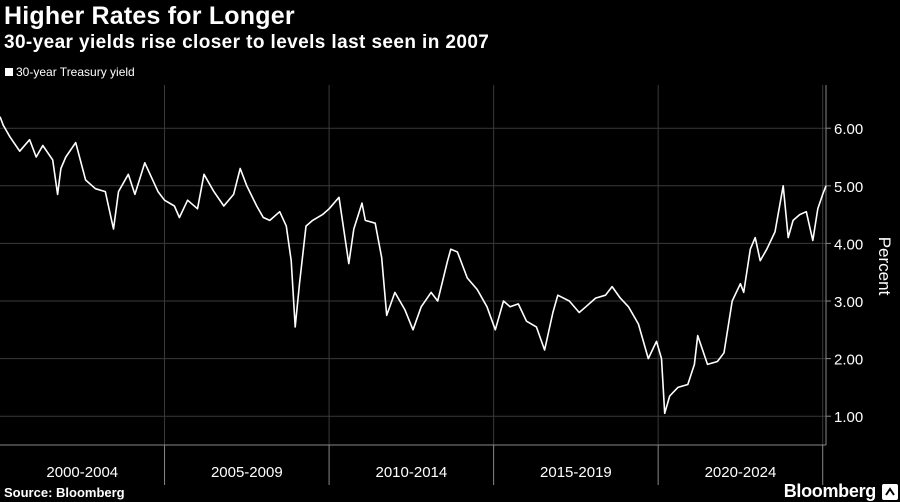  I want to click on y-tick-label-5: 6.00, so click(848, 129).